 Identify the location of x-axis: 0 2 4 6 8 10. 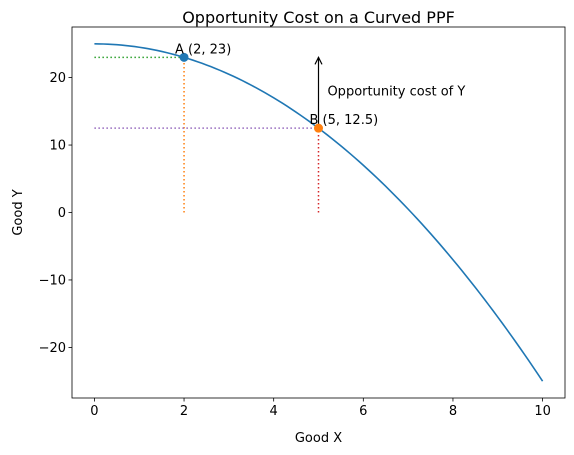
(320, 408).